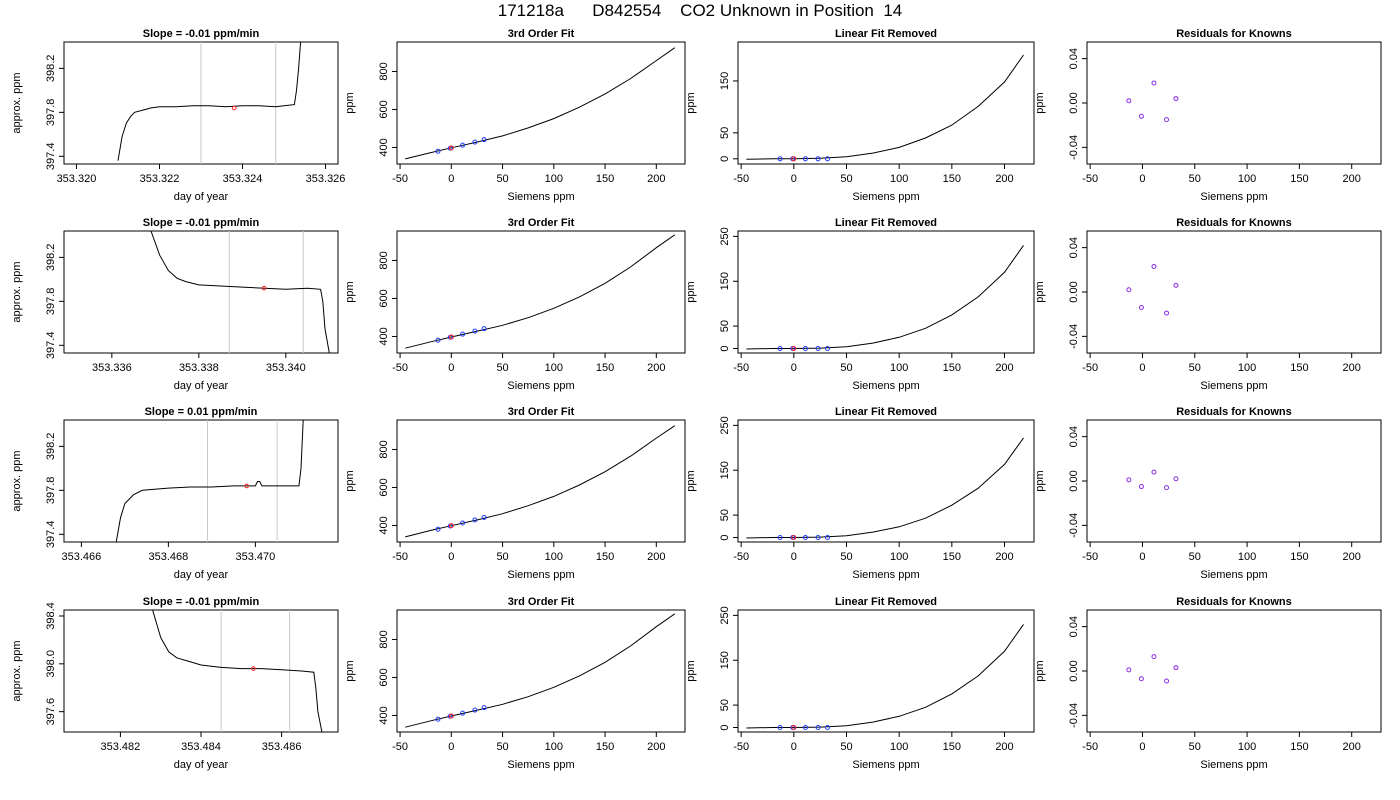  What do you see at coordinates (1074, 147) in the screenshot?
I see `y-tick-label: -0.04` at bounding box center [1074, 147].